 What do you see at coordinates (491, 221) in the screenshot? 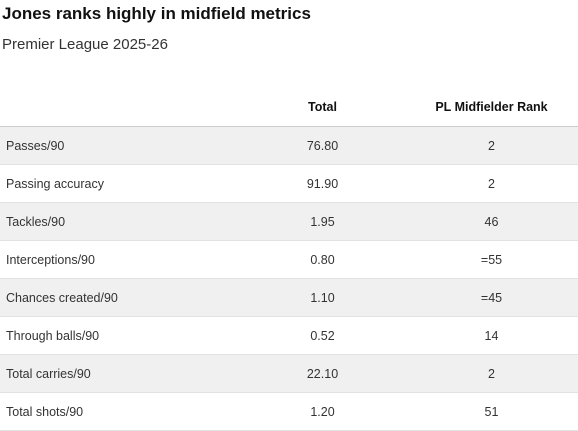
I see `cell: 46` at bounding box center [491, 221].